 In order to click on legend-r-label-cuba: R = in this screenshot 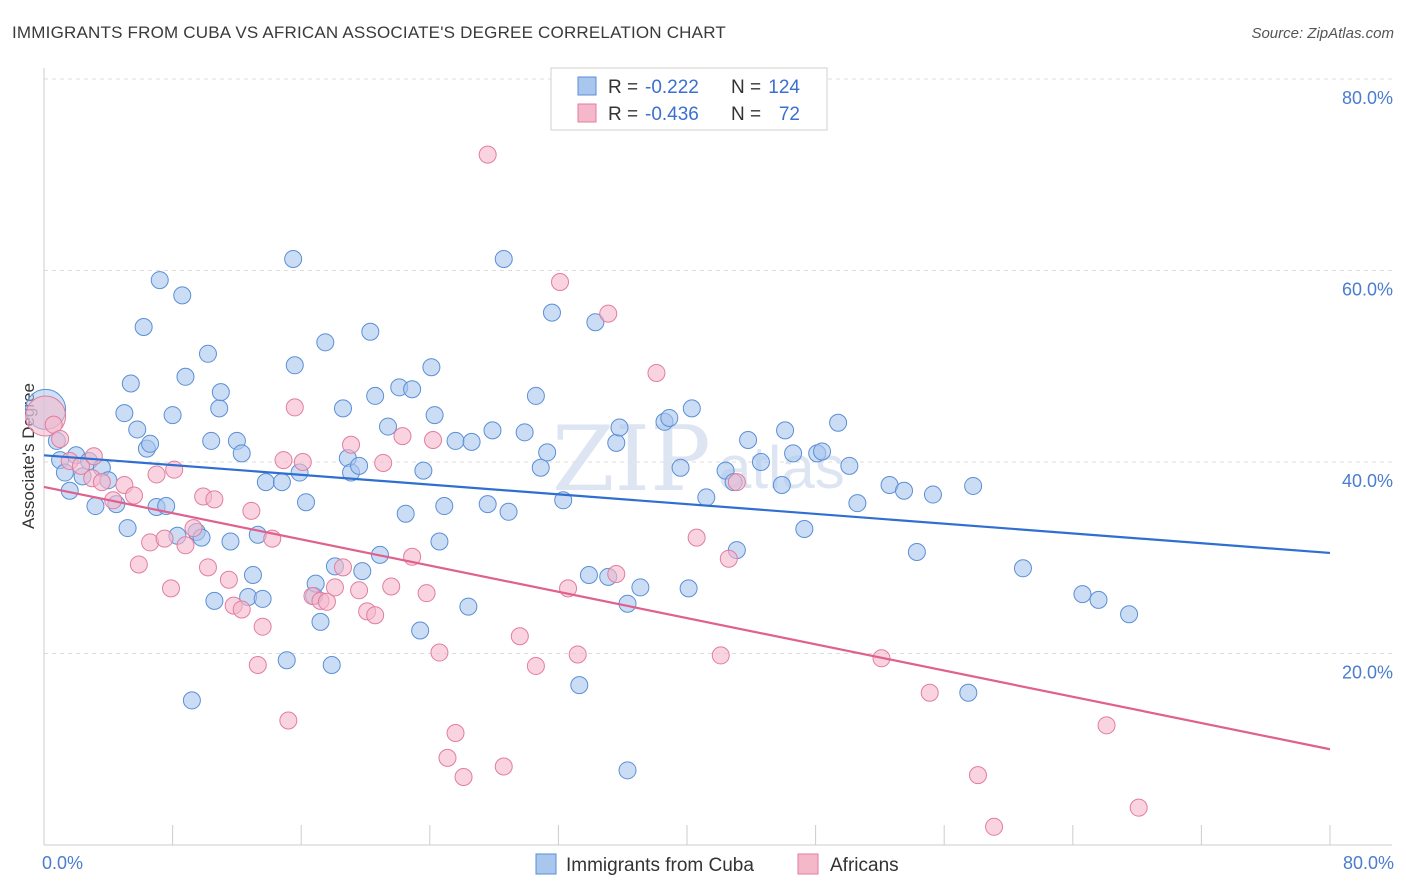, I will do `click(623, 87)`.